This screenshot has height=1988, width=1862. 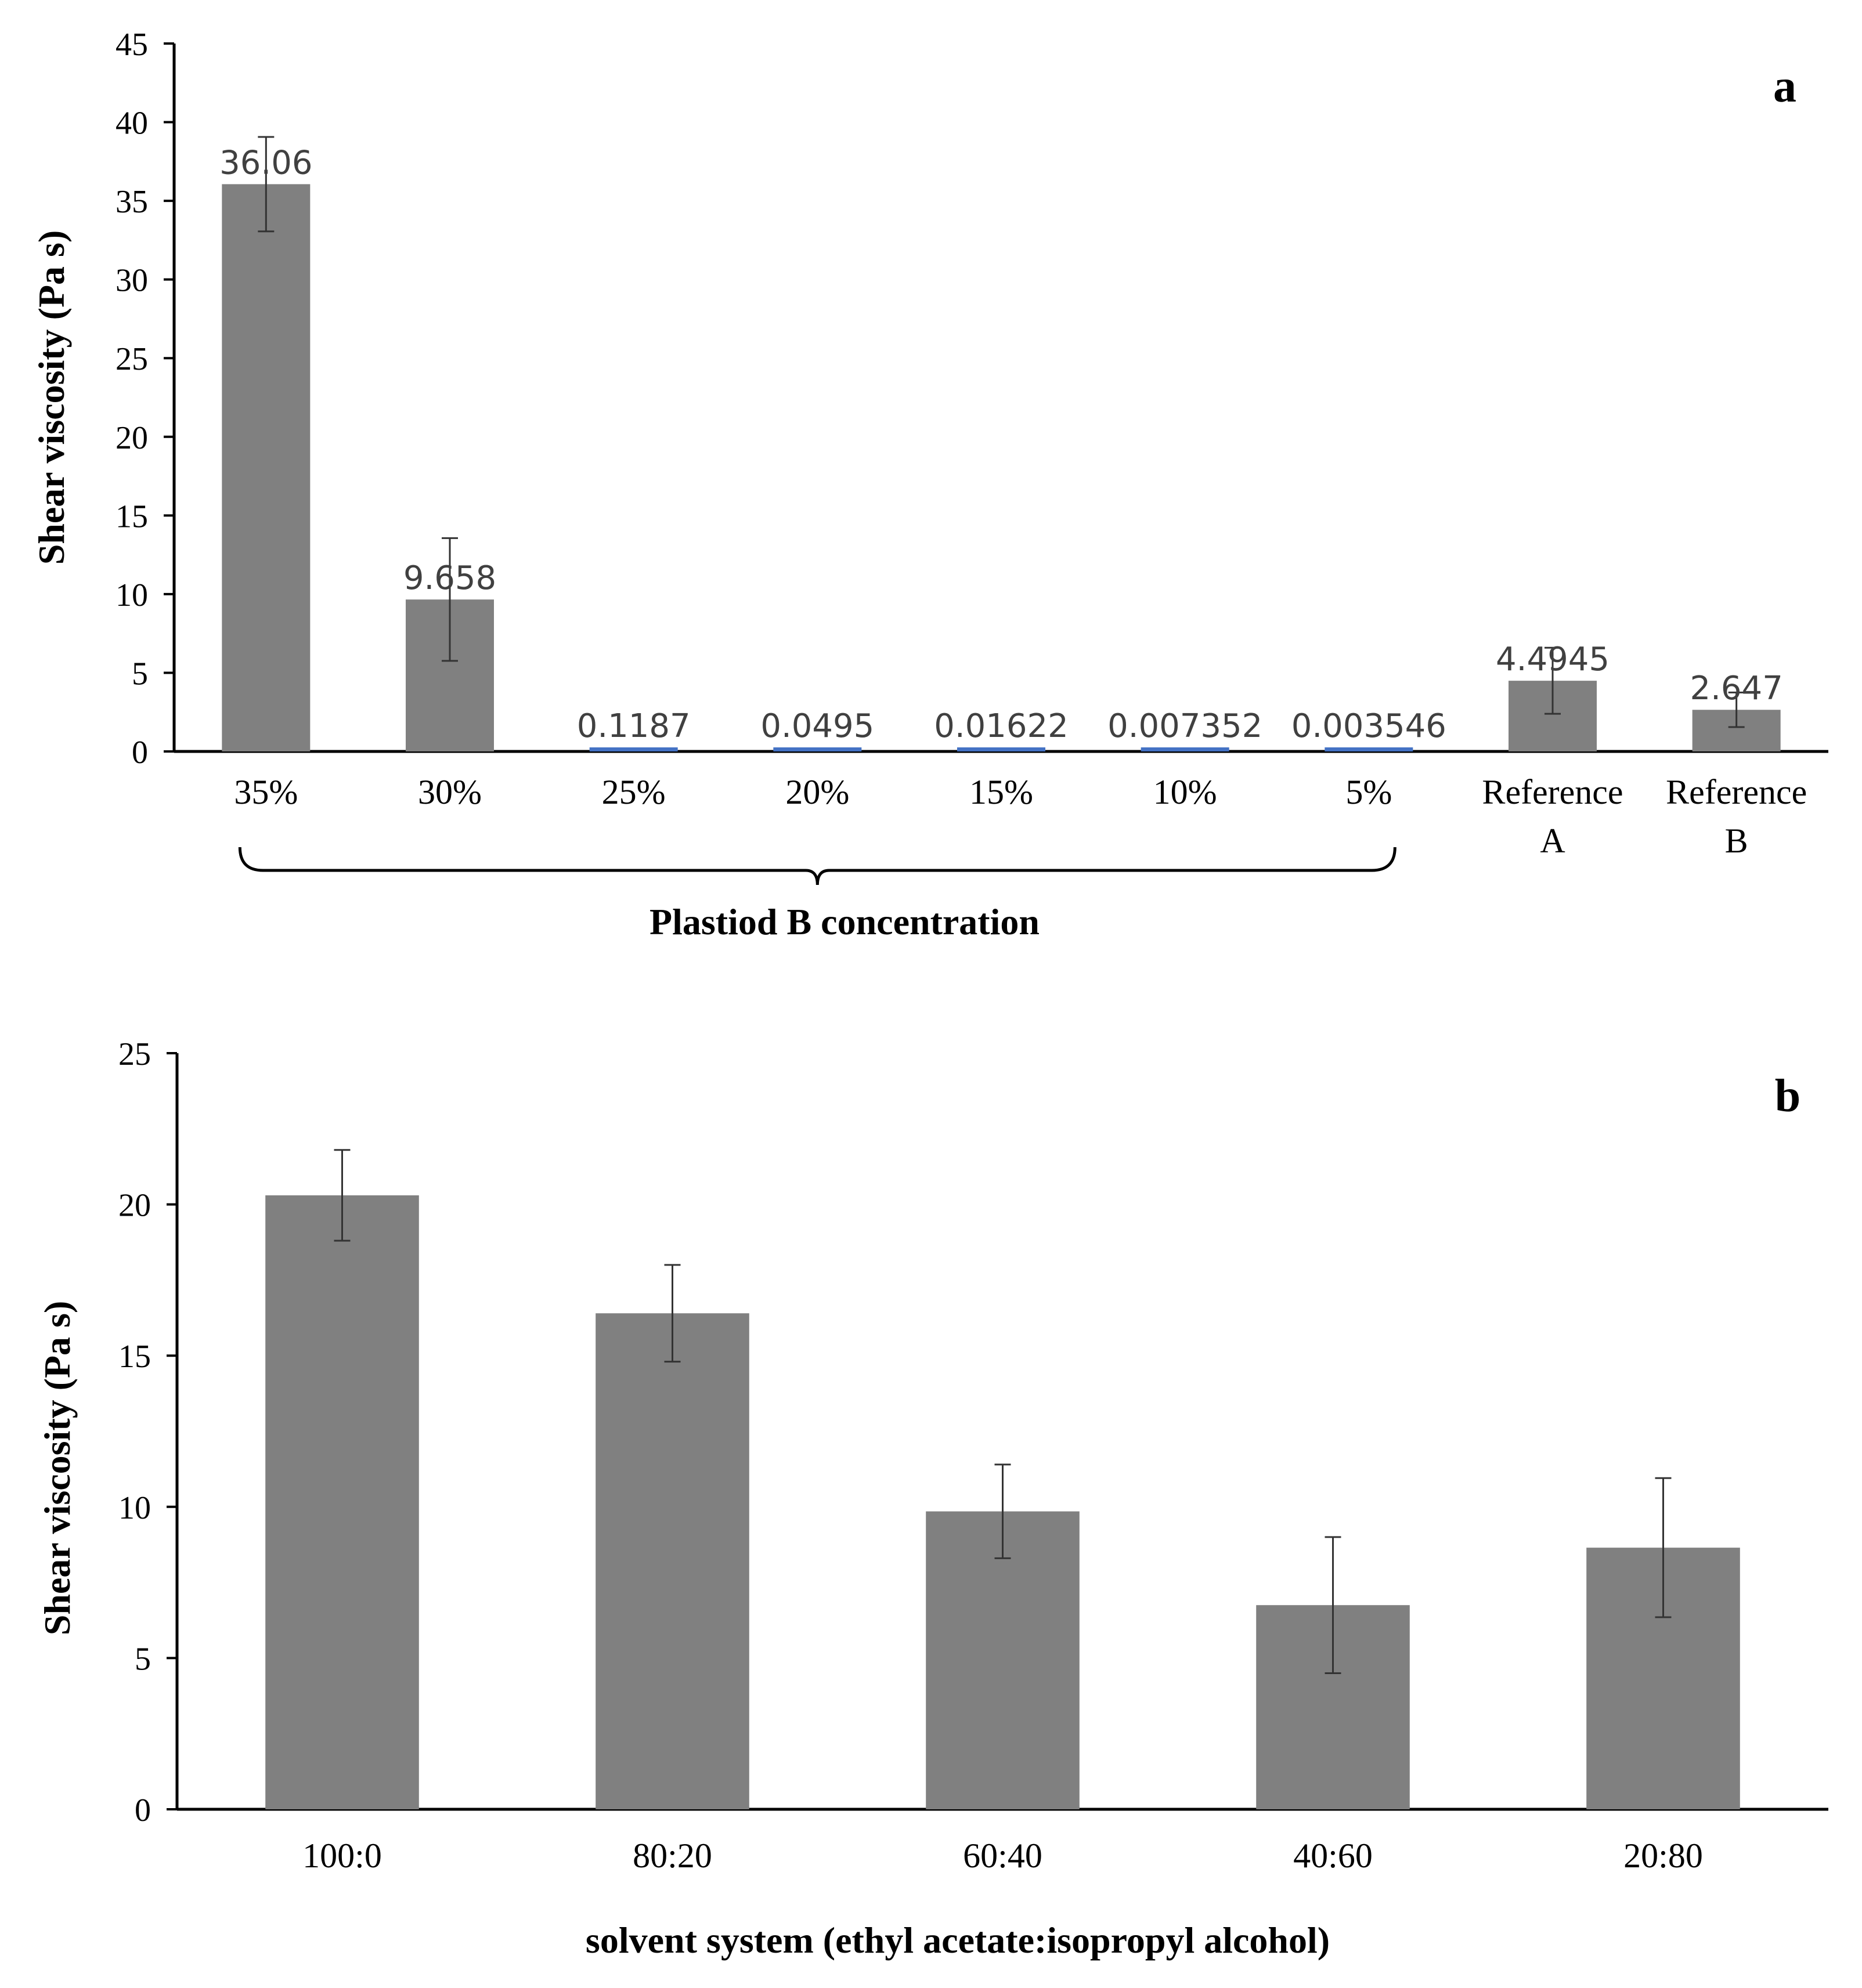 I want to click on x-tick-label: 30%, so click(x=450, y=792).